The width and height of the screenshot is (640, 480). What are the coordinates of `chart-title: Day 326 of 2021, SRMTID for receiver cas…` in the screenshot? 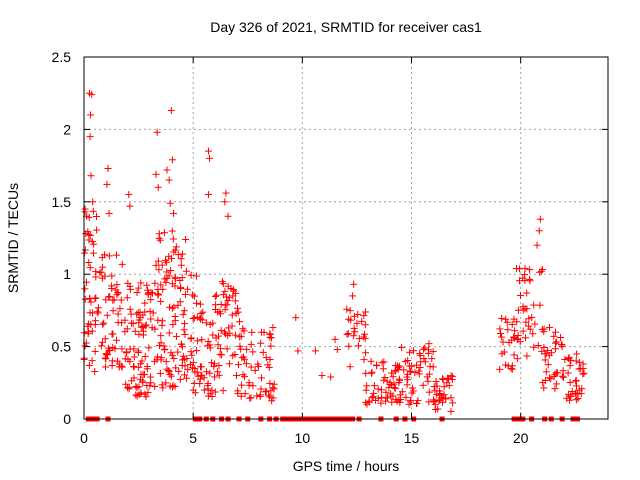 It's located at (346, 27).